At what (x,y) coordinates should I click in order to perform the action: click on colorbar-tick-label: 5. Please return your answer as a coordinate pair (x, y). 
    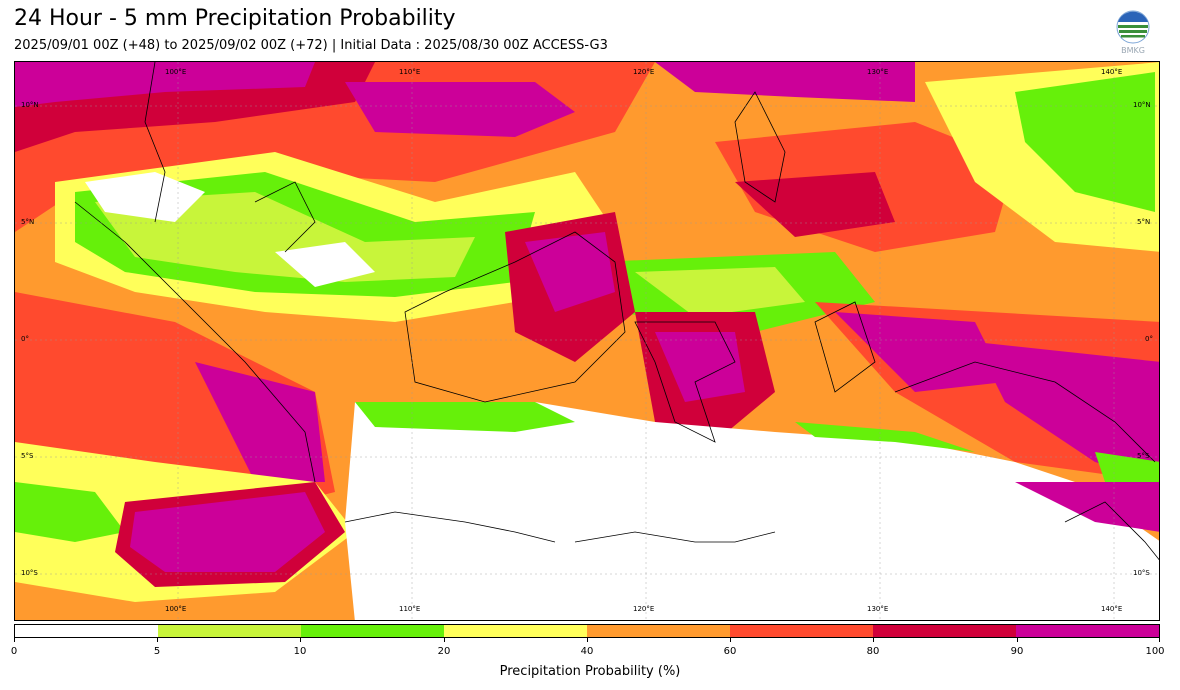
    Looking at the image, I should click on (157, 651).